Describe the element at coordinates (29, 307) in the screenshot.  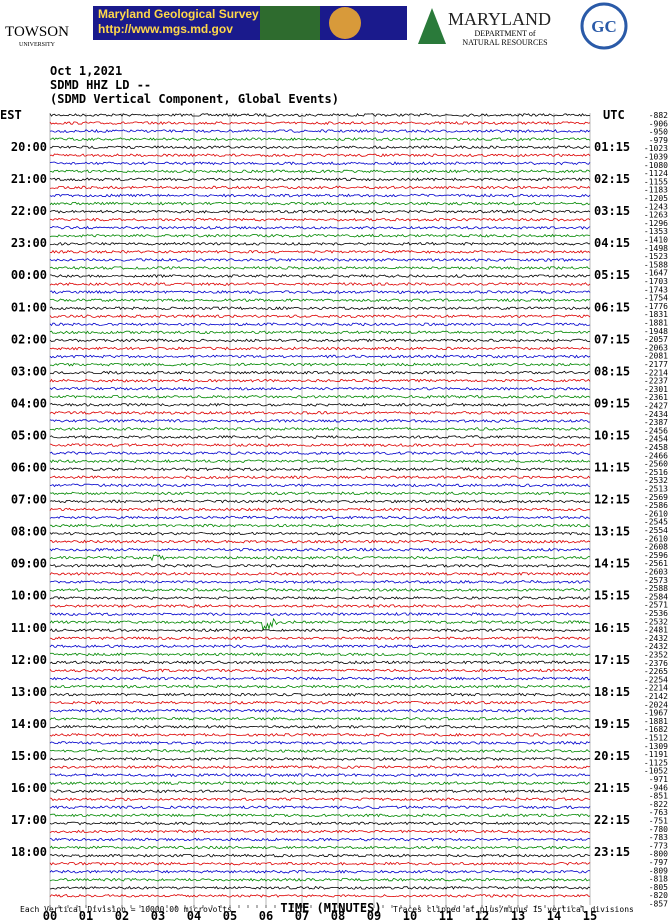
I see `left-hour: 01:00` at that location.